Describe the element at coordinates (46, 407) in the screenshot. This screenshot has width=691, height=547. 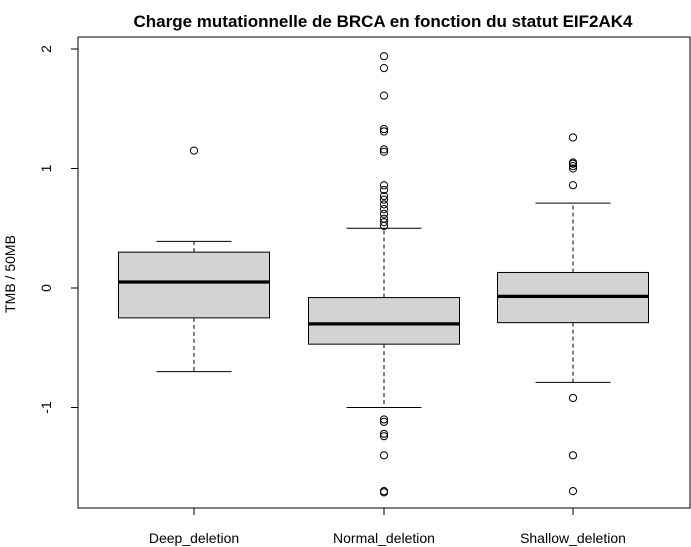
I see `y-tick-label: -1` at that location.